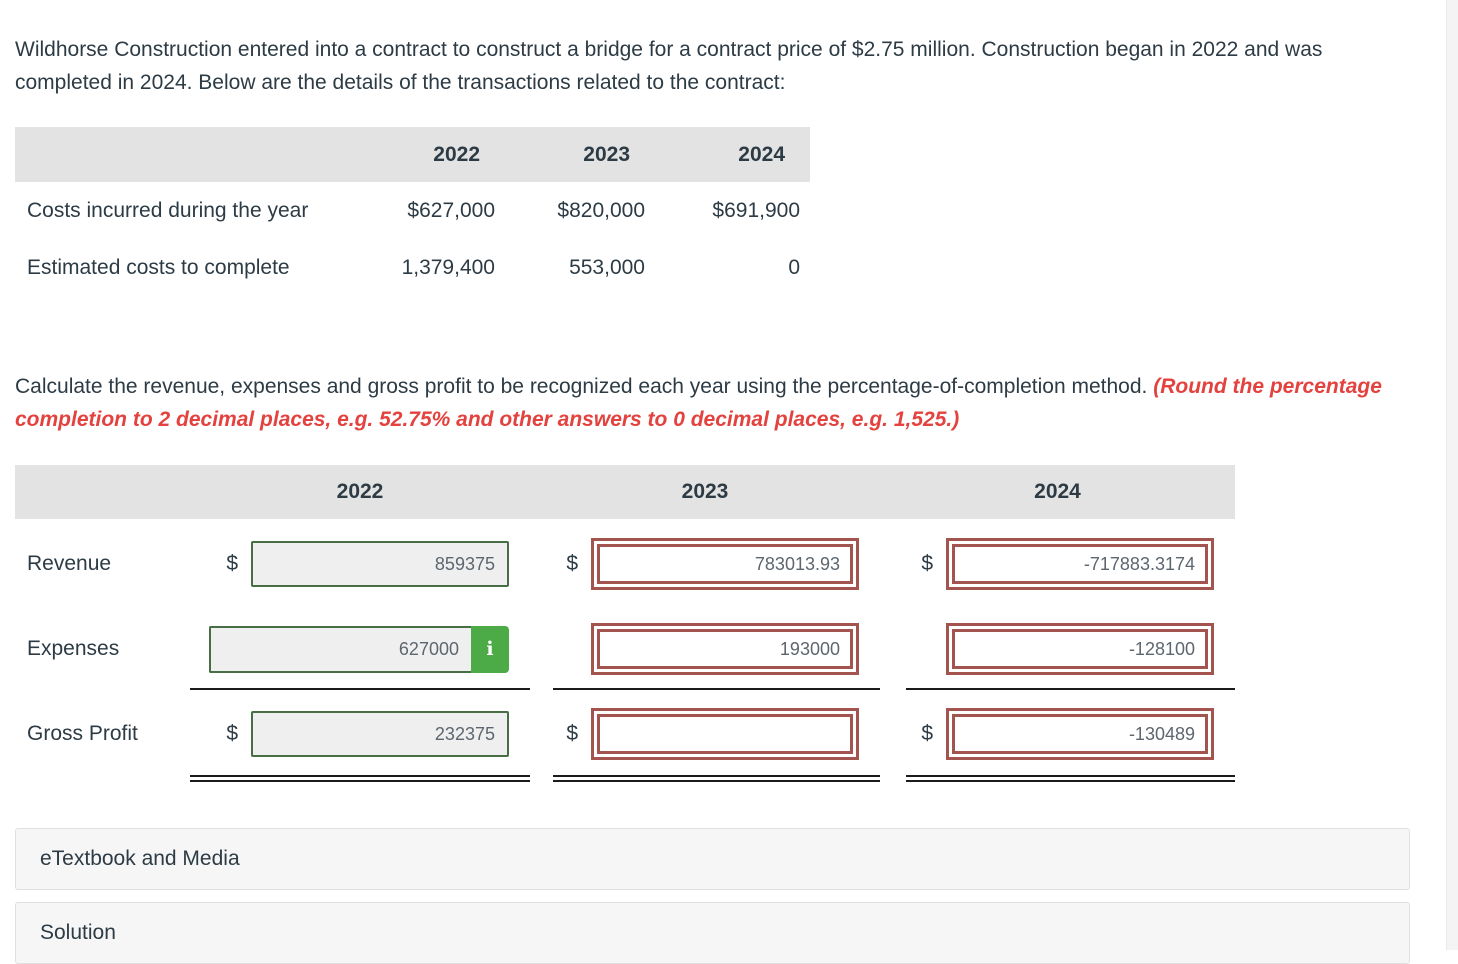 Image resolution: width=1458 pixels, height=964 pixels. I want to click on gross-profit-2023-value, so click(725, 734).